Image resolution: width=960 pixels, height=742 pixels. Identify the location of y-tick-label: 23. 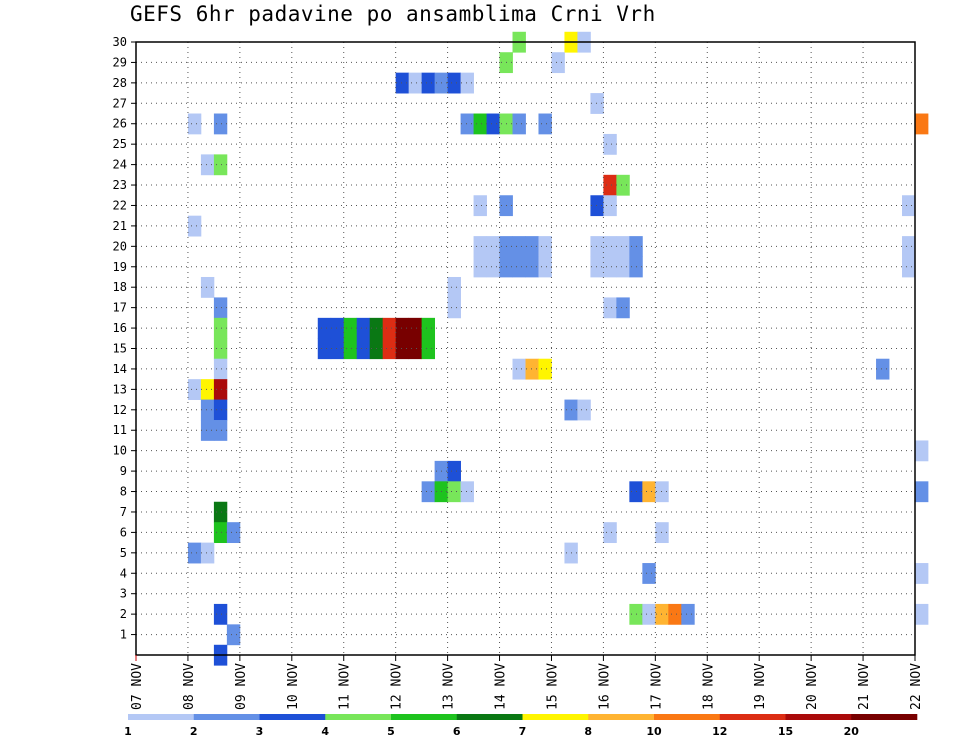
(120, 185).